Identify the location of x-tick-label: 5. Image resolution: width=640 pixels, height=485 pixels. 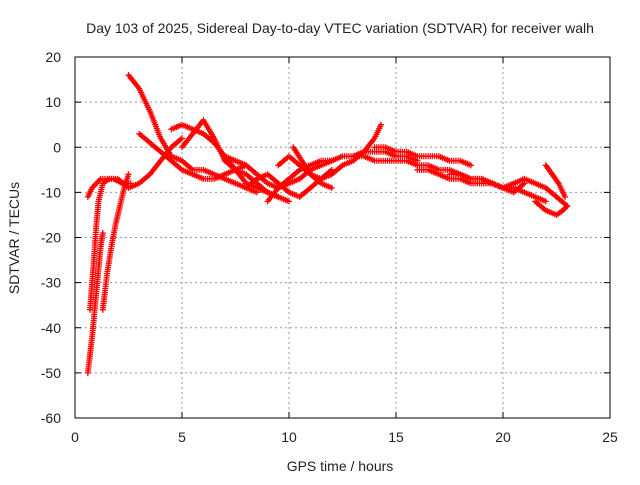
(182, 437).